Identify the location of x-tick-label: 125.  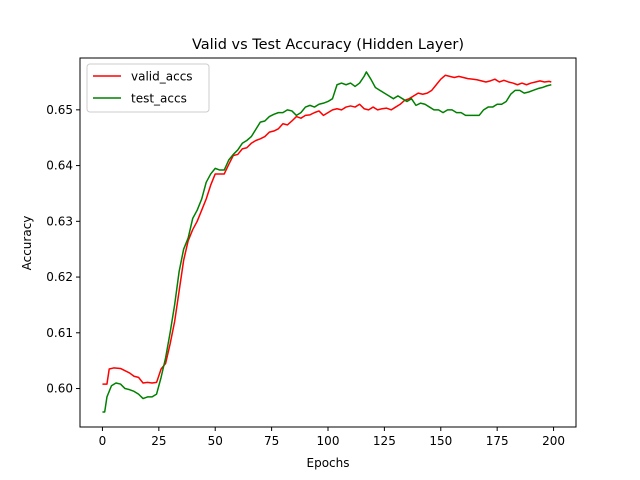
(384, 441).